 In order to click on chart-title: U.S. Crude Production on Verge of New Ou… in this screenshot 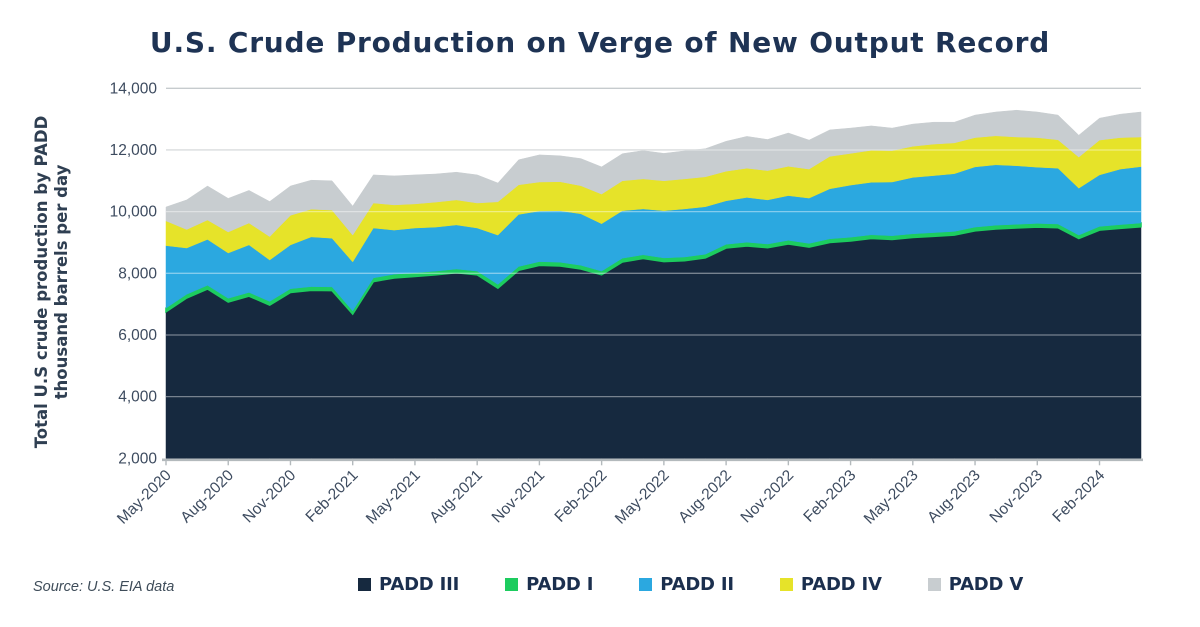, I will do `click(600, 42)`.